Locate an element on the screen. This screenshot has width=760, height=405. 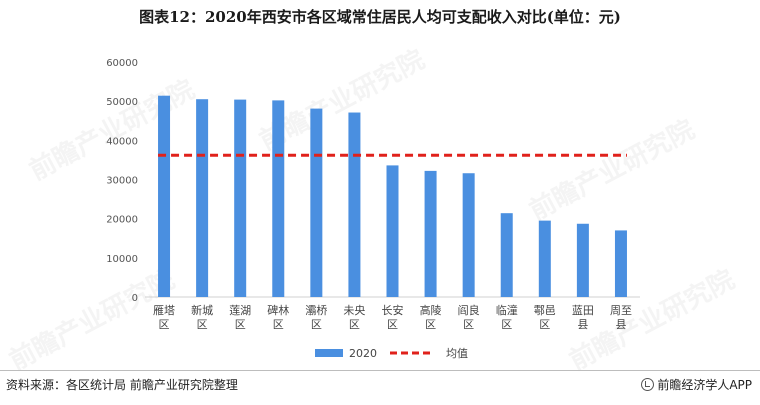
legend: 2020 均值 is located at coordinates (391, 353).